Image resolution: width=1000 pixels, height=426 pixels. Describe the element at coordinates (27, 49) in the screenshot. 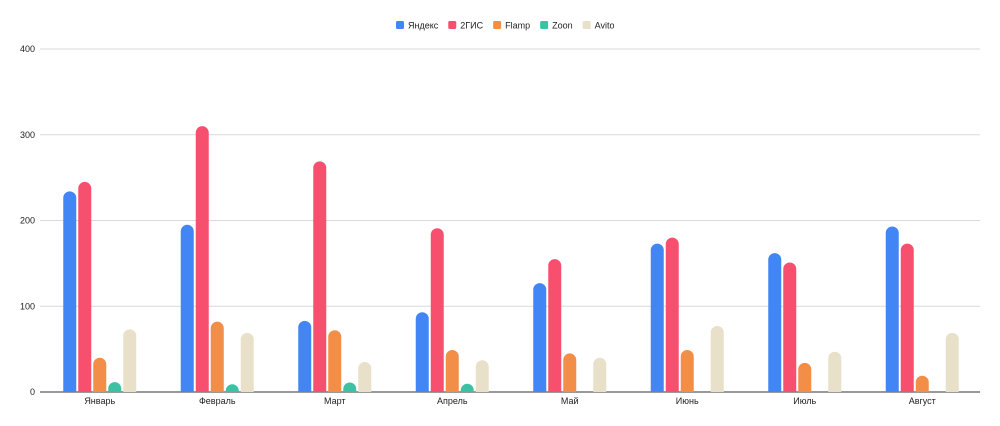

I see `y-tick-label: 400` at that location.